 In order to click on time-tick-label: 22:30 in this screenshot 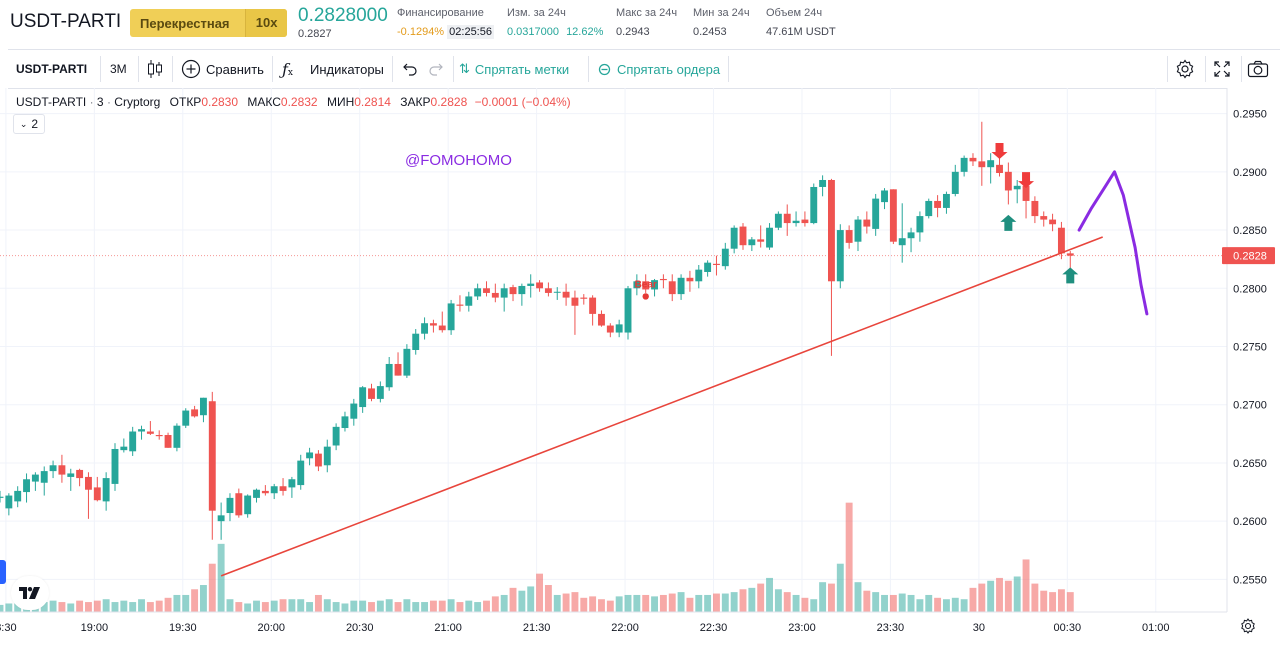, I will do `click(714, 628)`.